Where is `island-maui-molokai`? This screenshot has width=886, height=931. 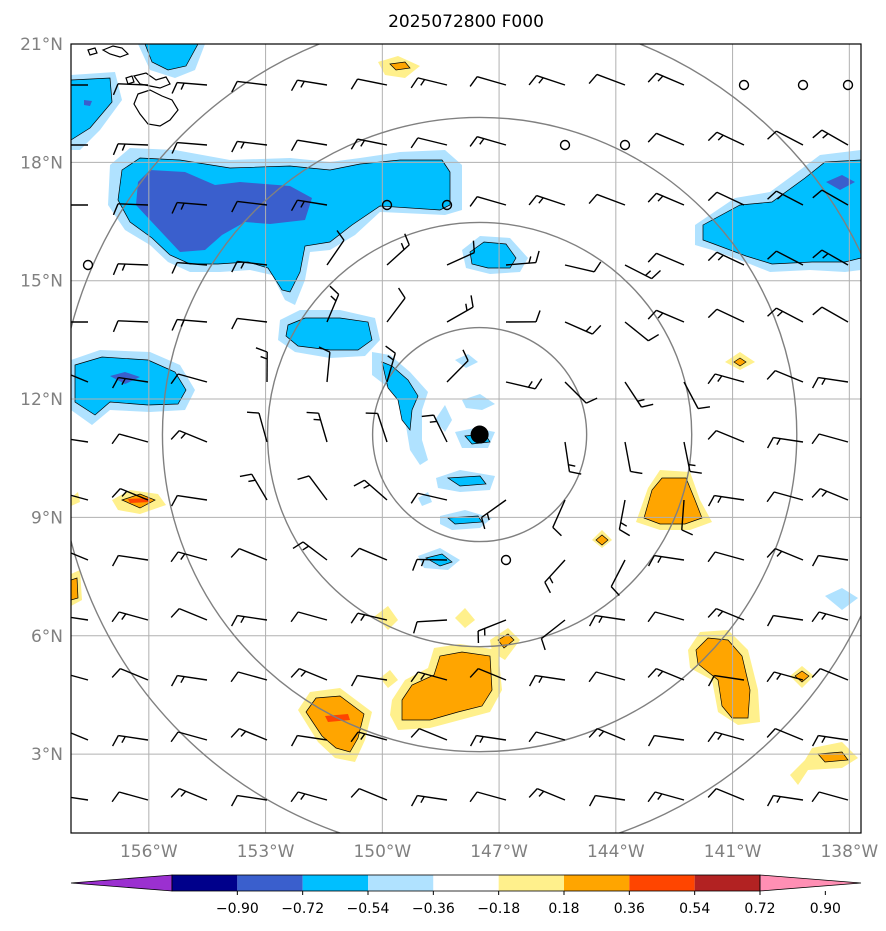 island-maui-molokai is located at coordinates (151, 80).